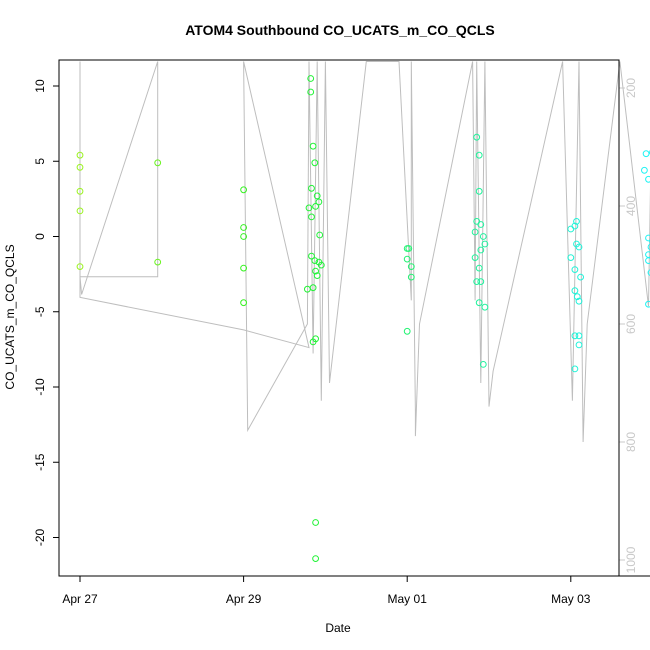 The height and width of the screenshot is (650, 650). I want to click on x-tick-label: Apr 29, so click(244, 599).